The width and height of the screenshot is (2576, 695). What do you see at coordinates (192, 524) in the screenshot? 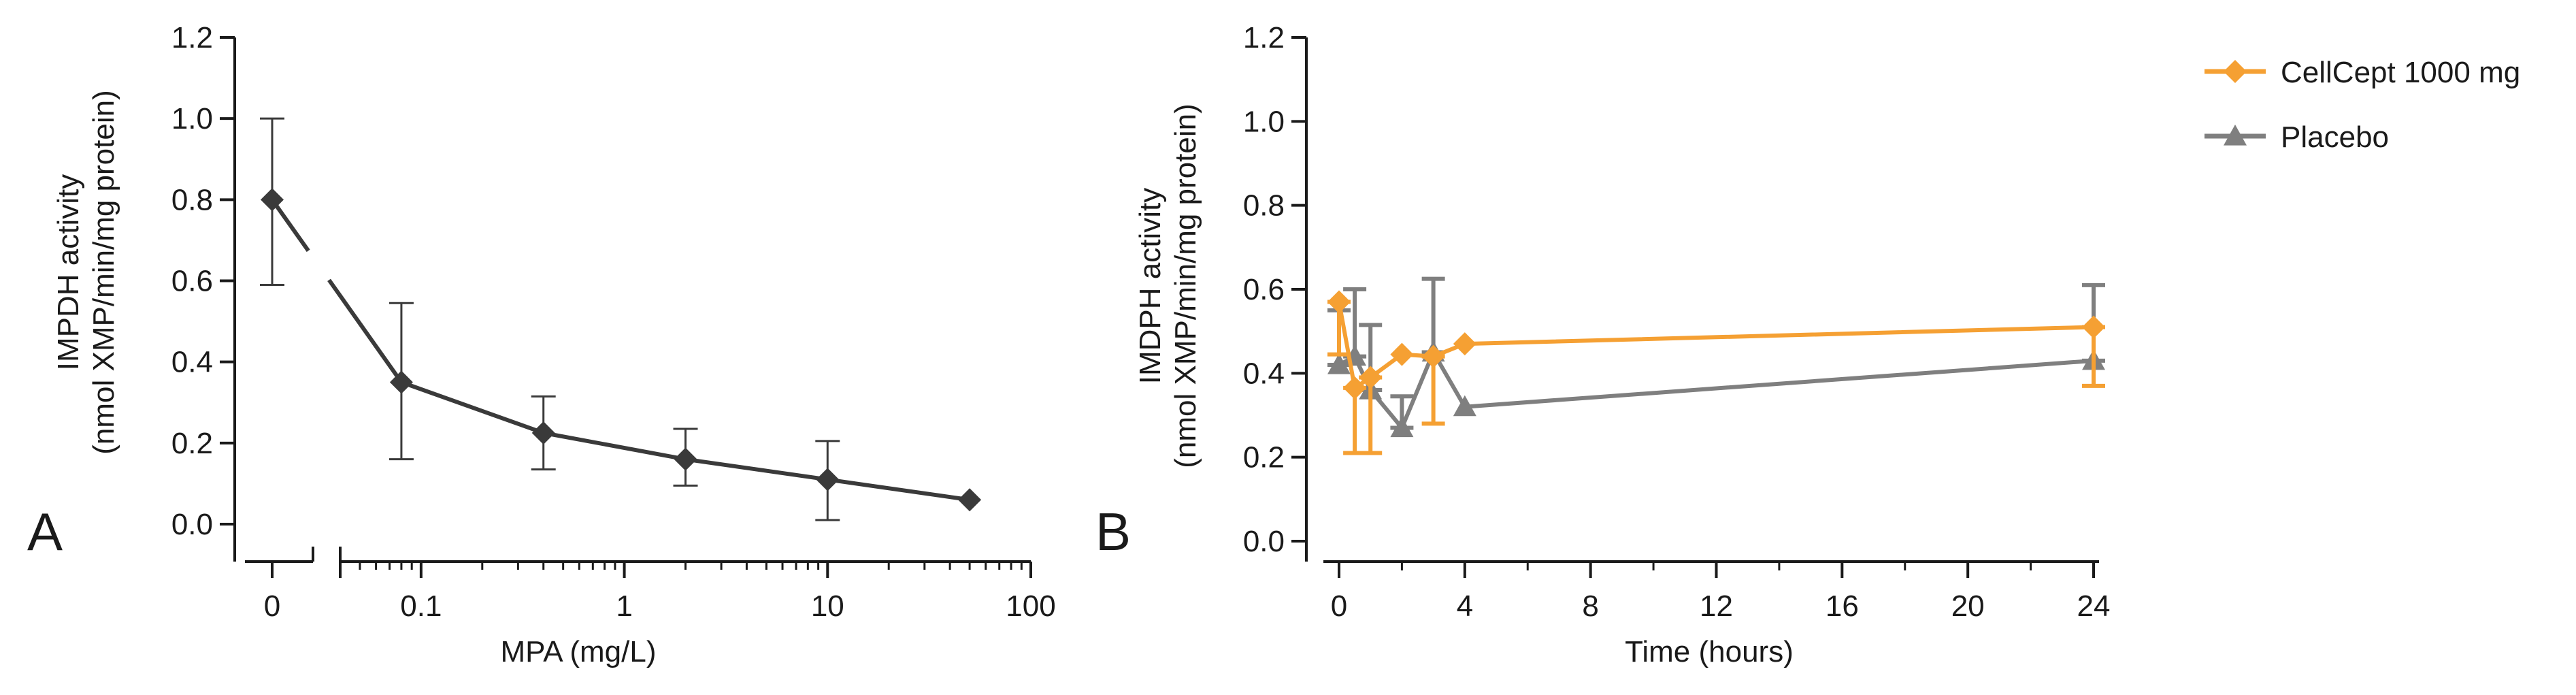
I see `a-y-tick-label-0: 0.0` at bounding box center [192, 524].